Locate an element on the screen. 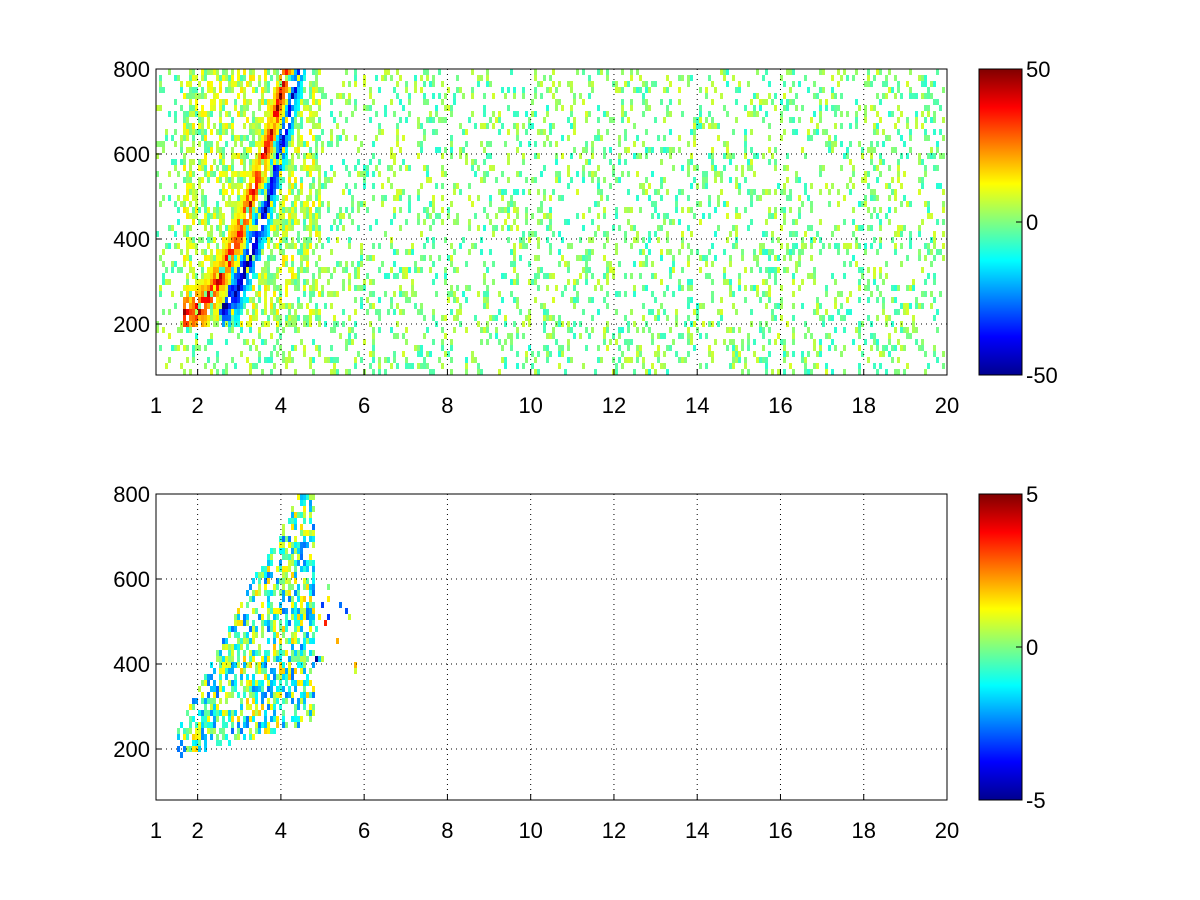 The width and height of the screenshot is (1200, 900). y-tick-label: 400 is located at coordinates (131, 239).